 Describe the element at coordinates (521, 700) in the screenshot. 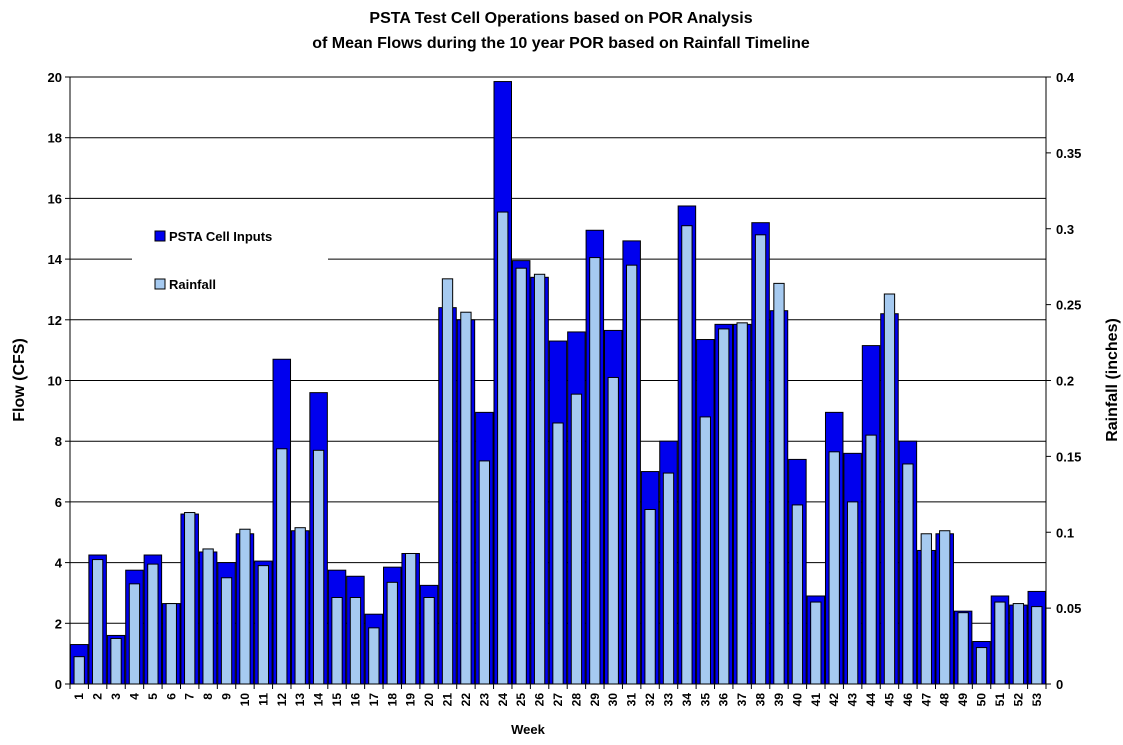

I see `x-tick-label: 25` at that location.